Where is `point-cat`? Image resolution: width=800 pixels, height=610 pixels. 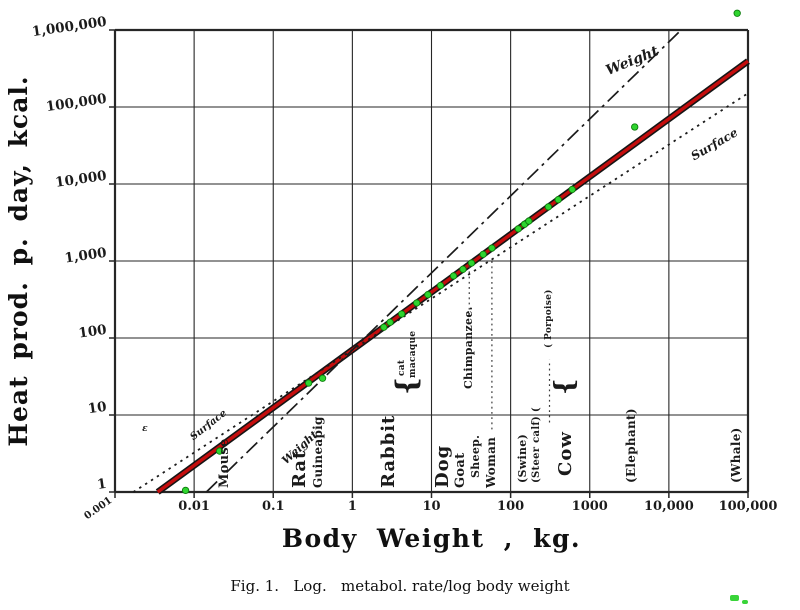
point-cat is located at coordinates (390, 322).